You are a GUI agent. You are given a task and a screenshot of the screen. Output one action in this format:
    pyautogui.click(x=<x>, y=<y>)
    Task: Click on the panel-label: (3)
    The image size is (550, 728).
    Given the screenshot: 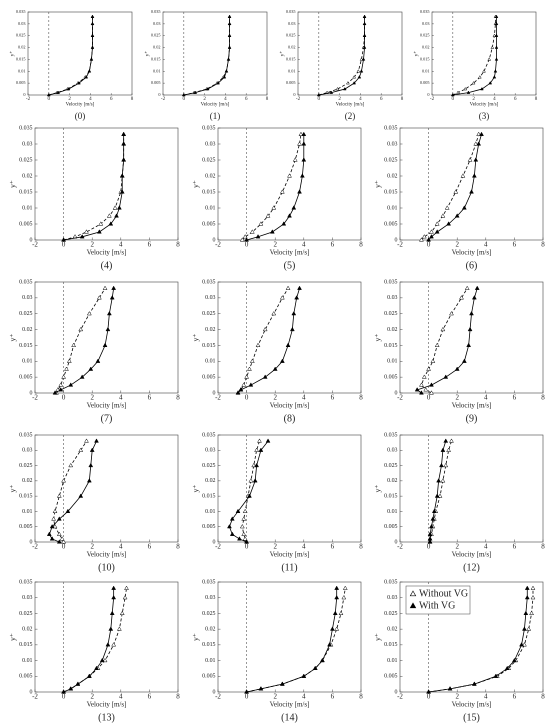 What is the action you would take?
    pyautogui.click(x=484, y=116)
    